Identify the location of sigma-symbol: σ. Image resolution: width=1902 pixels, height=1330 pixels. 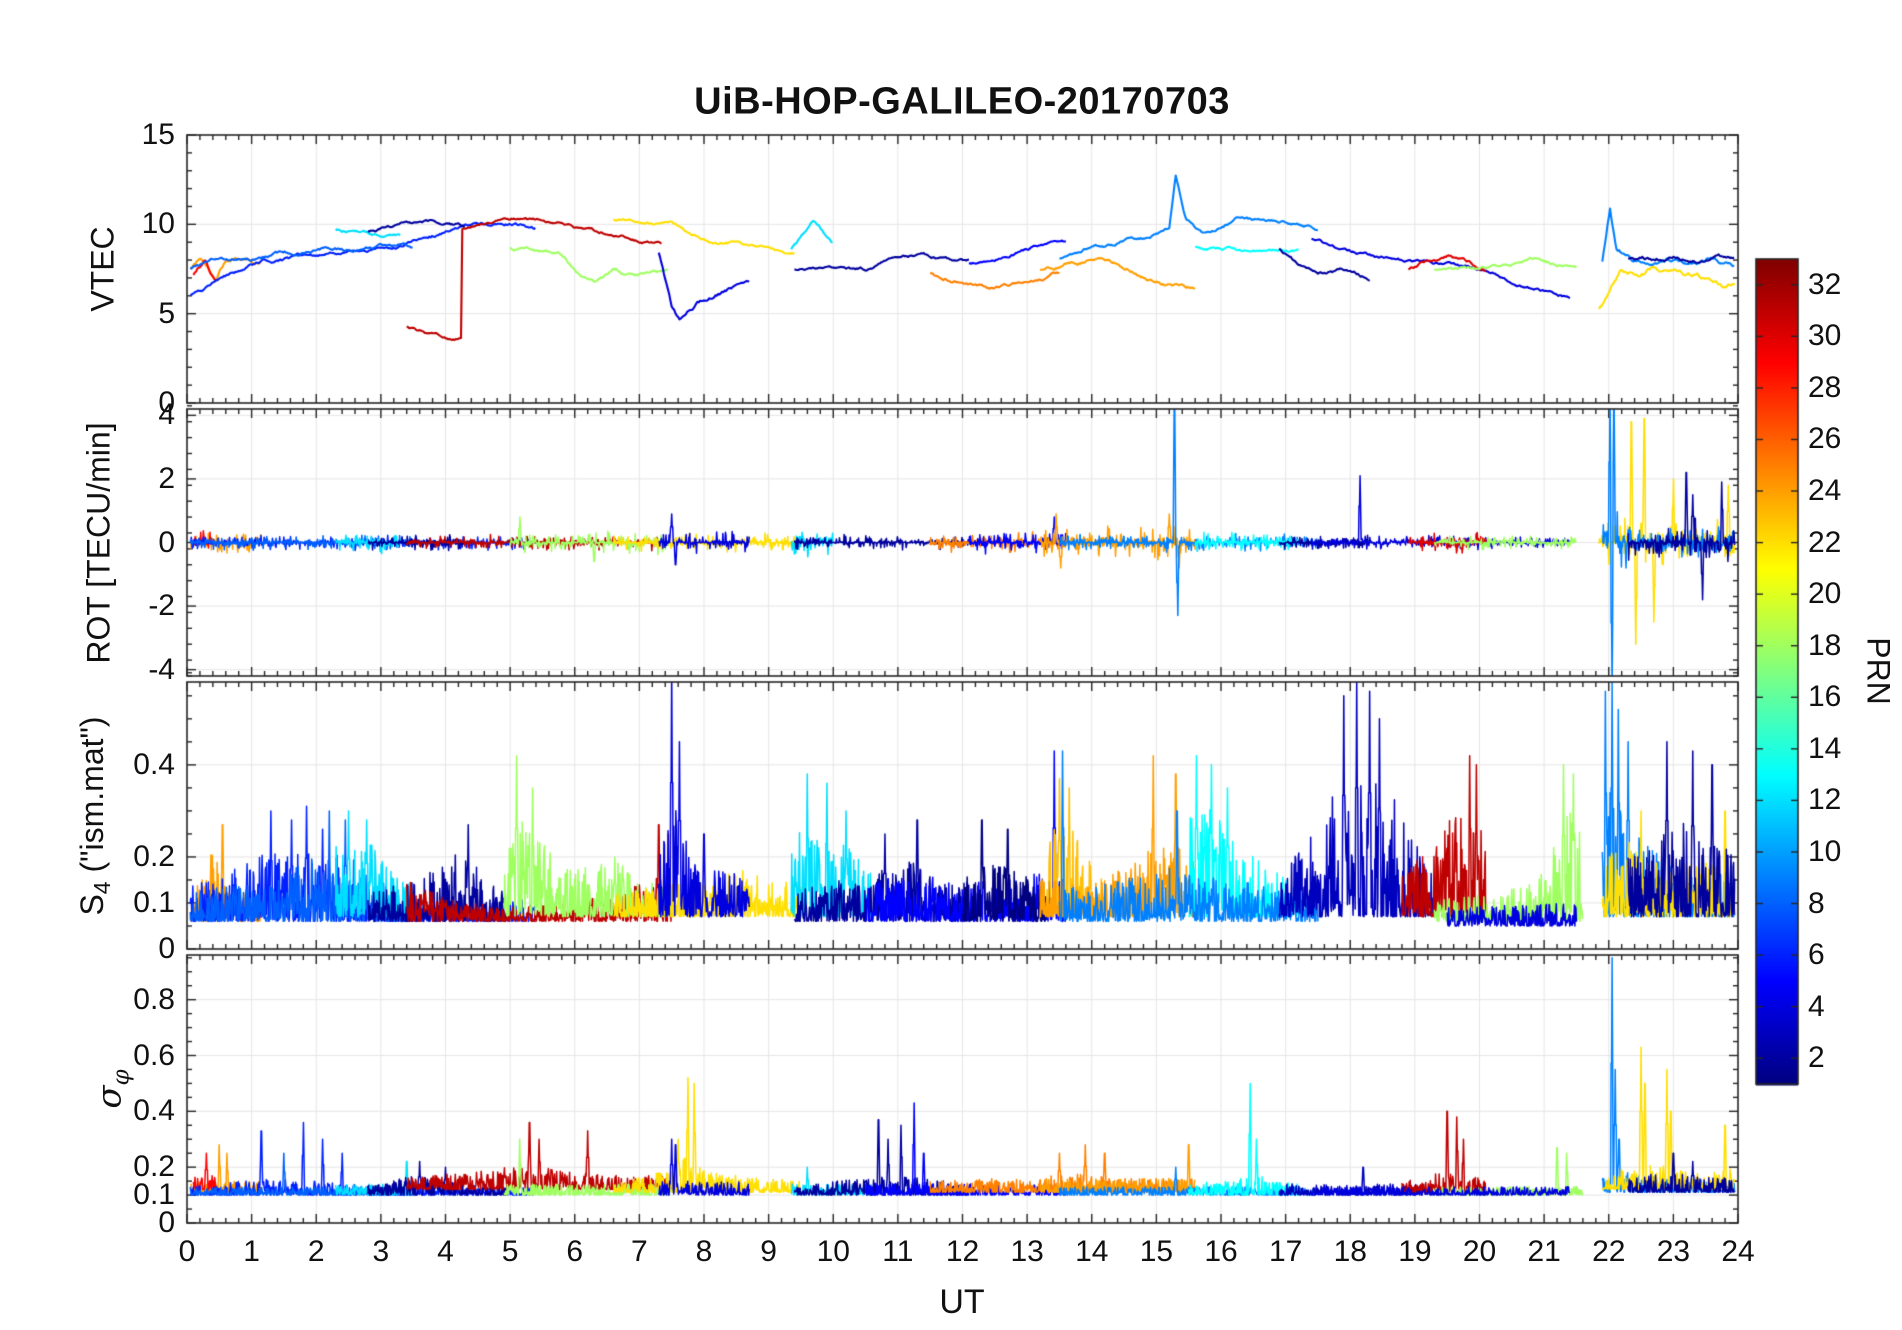
(109, 1097).